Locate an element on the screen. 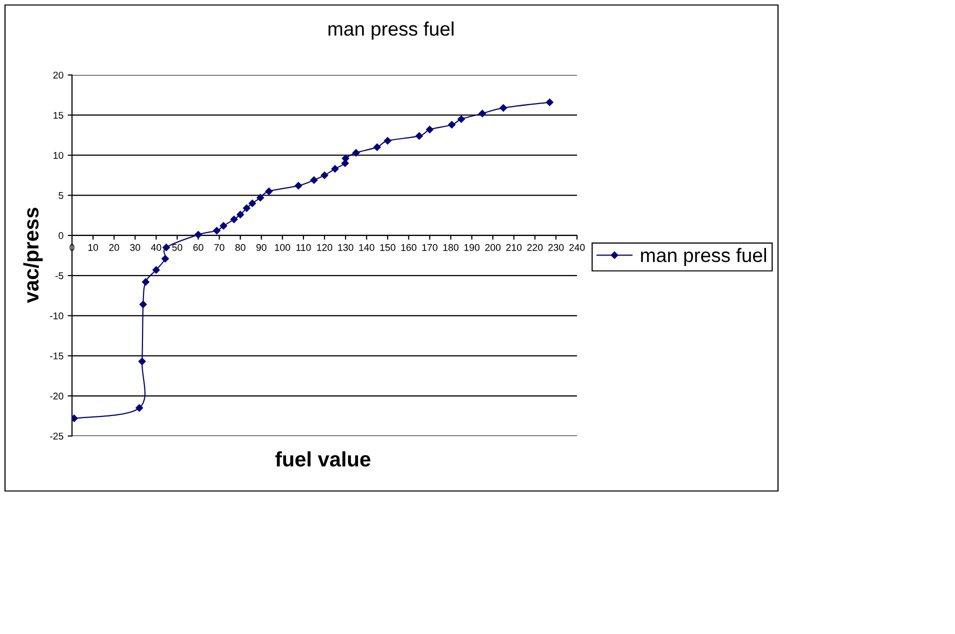 The width and height of the screenshot is (955, 634). x-tick-label: 150 is located at coordinates (388, 247).